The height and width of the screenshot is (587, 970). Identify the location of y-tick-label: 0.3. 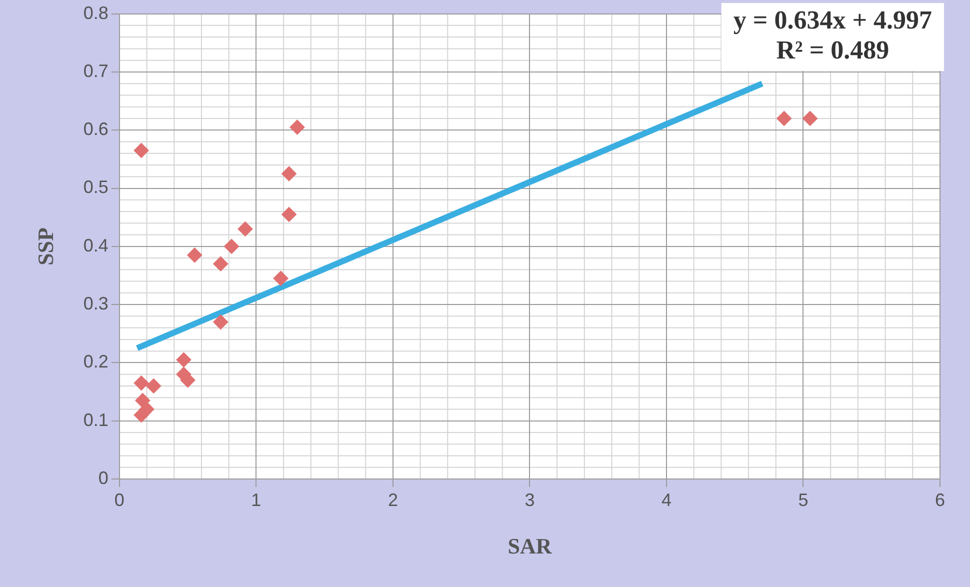
(95, 304).